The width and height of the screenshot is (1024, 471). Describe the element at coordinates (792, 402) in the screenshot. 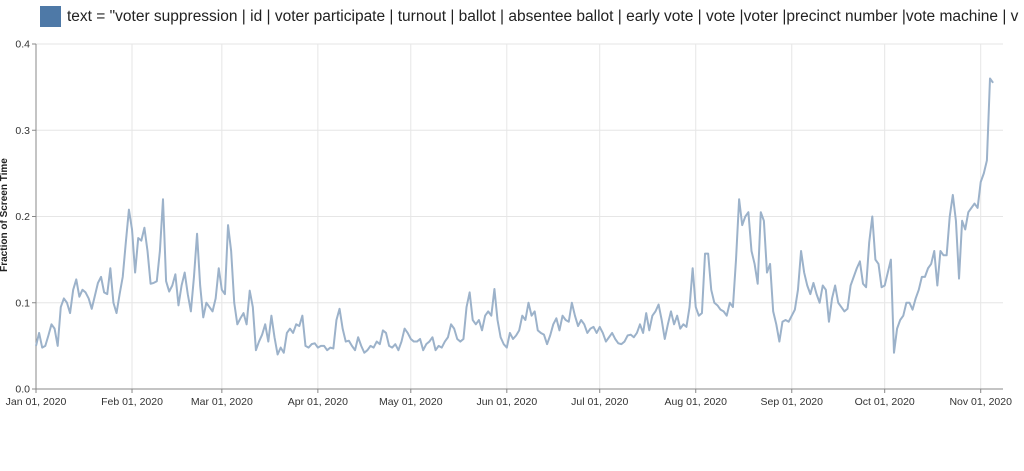

I see `x-tick-label: Sep 01, 2020` at that location.